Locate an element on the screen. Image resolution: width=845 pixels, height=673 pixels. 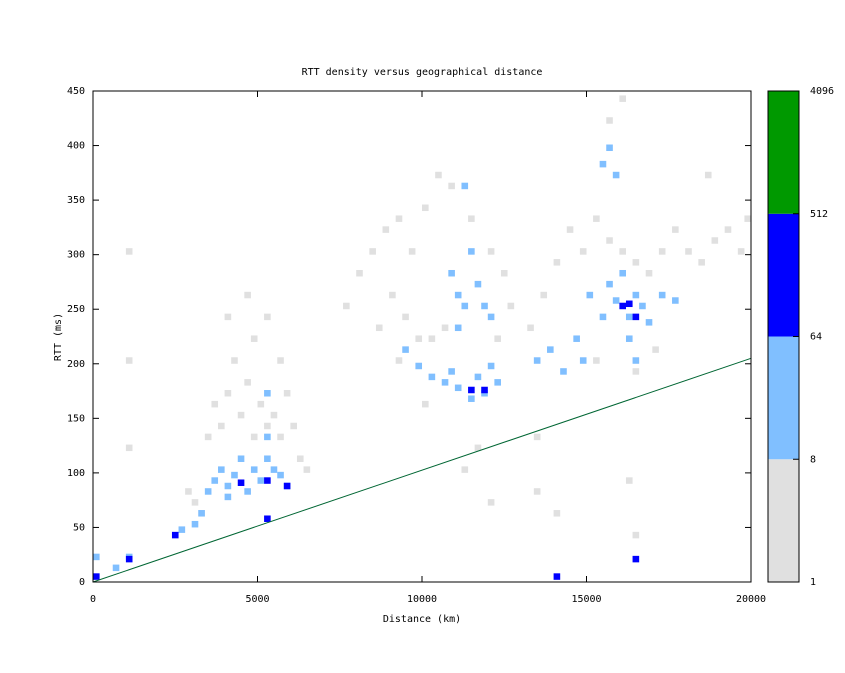
x-tick-label: 10000 is located at coordinates (422, 599).